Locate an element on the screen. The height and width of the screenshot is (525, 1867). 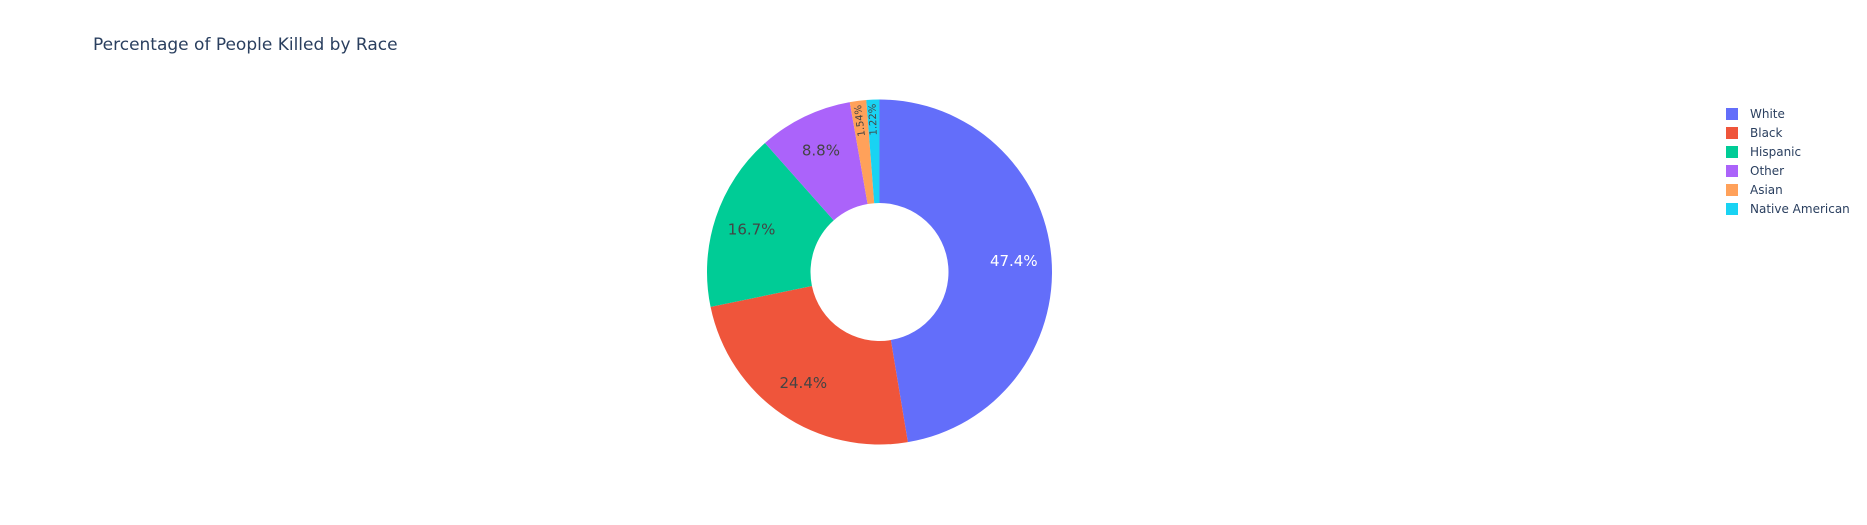
legend-item-other: Other is located at coordinates (1755, 171).